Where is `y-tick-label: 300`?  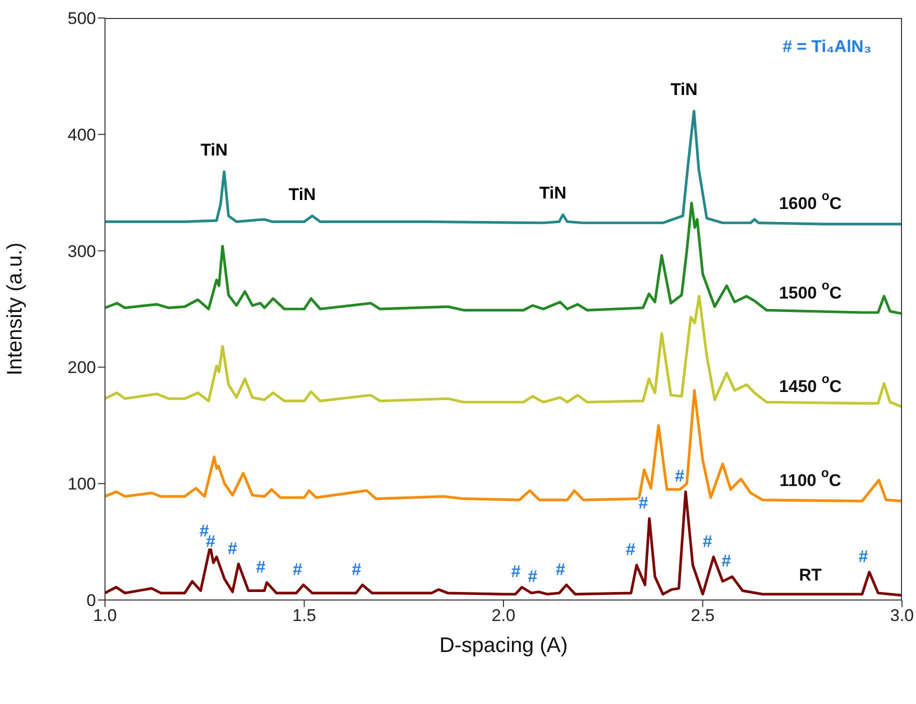 y-tick-label: 300 is located at coordinates (82, 251).